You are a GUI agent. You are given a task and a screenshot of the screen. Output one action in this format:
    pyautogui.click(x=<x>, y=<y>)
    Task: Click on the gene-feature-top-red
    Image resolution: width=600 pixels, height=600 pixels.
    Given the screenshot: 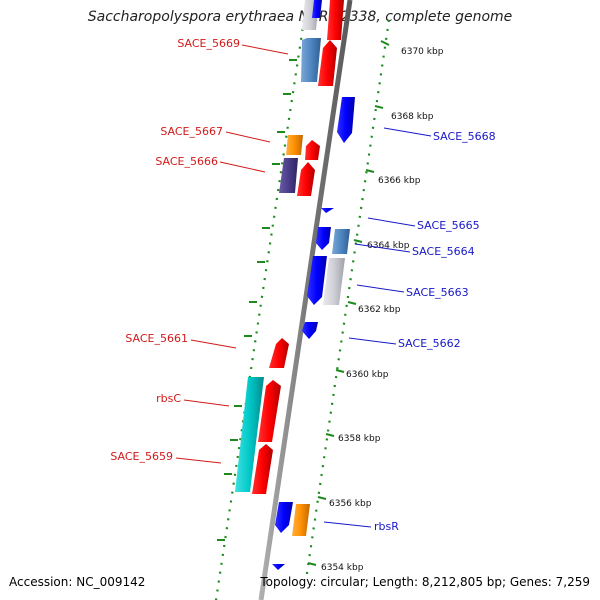 What is the action you would take?
    pyautogui.click(x=335, y=20)
    